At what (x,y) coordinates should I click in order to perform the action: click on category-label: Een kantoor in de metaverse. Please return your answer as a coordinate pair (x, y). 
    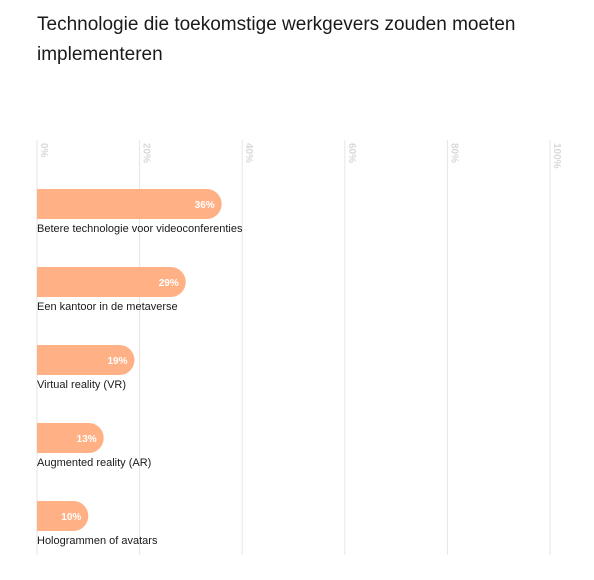
    Looking at the image, I should click on (107, 307).